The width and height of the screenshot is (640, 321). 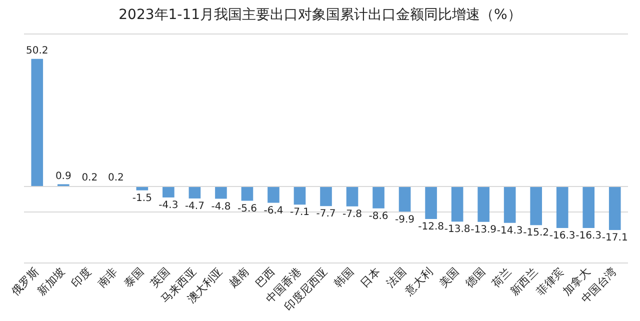 What do you see at coordinates (378, 216) in the screenshot?
I see `data-label: -8.6` at bounding box center [378, 216].